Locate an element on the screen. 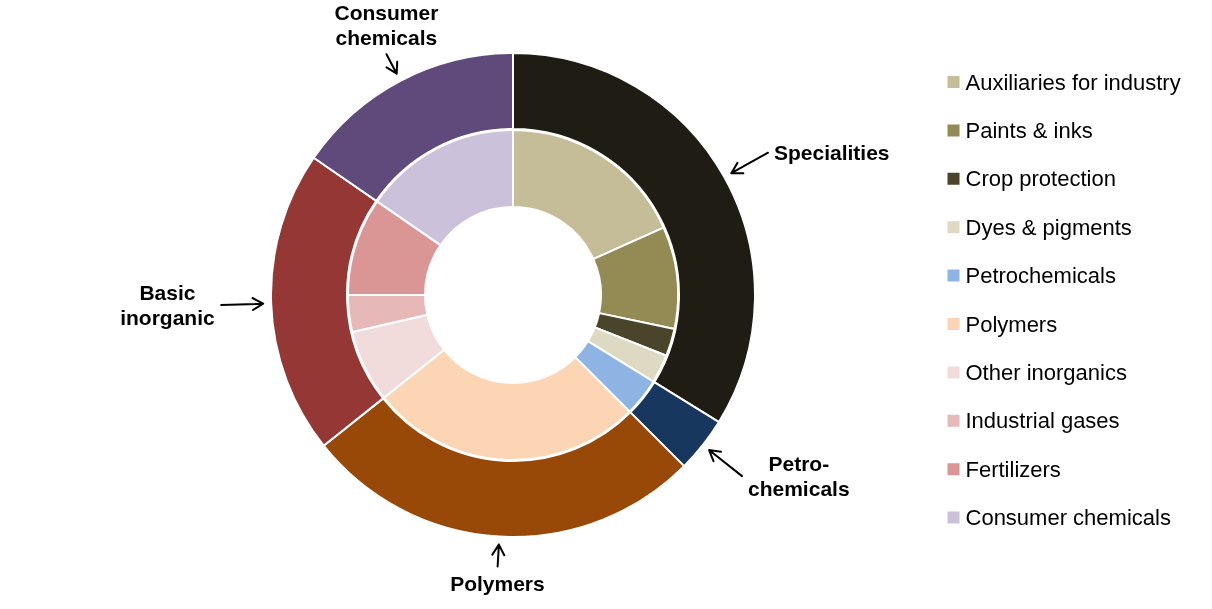 The height and width of the screenshot is (609, 1212). legend-label: Polymers is located at coordinates (1011, 324).